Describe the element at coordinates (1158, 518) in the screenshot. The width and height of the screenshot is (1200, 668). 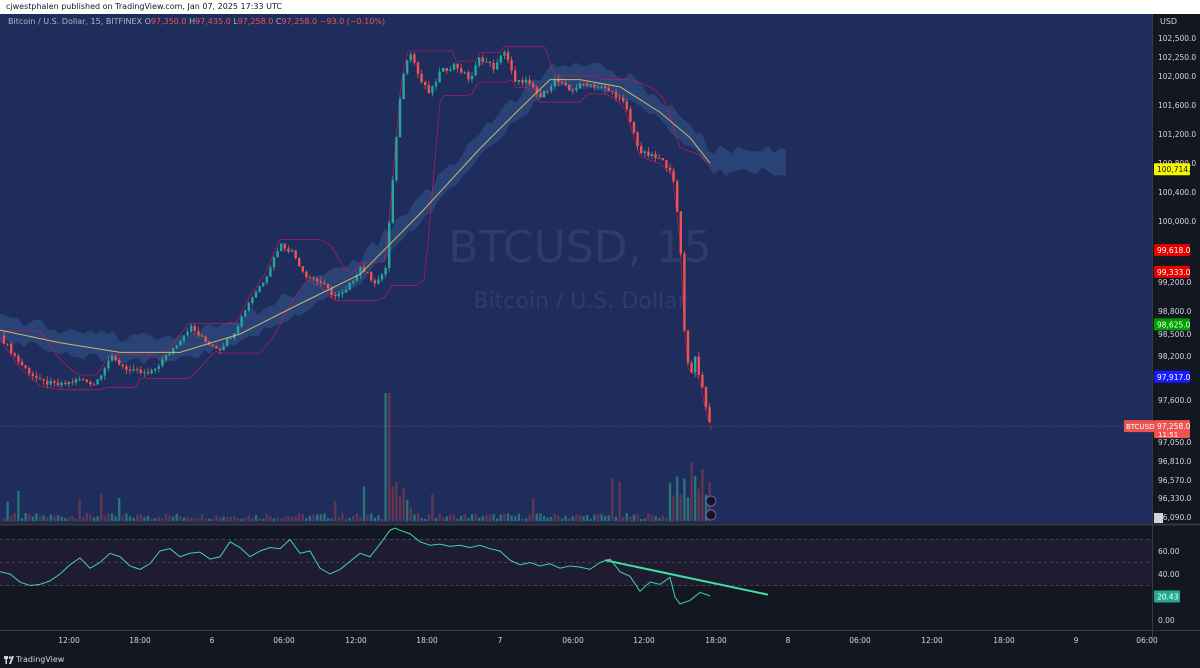
I see `pane-badge` at that location.